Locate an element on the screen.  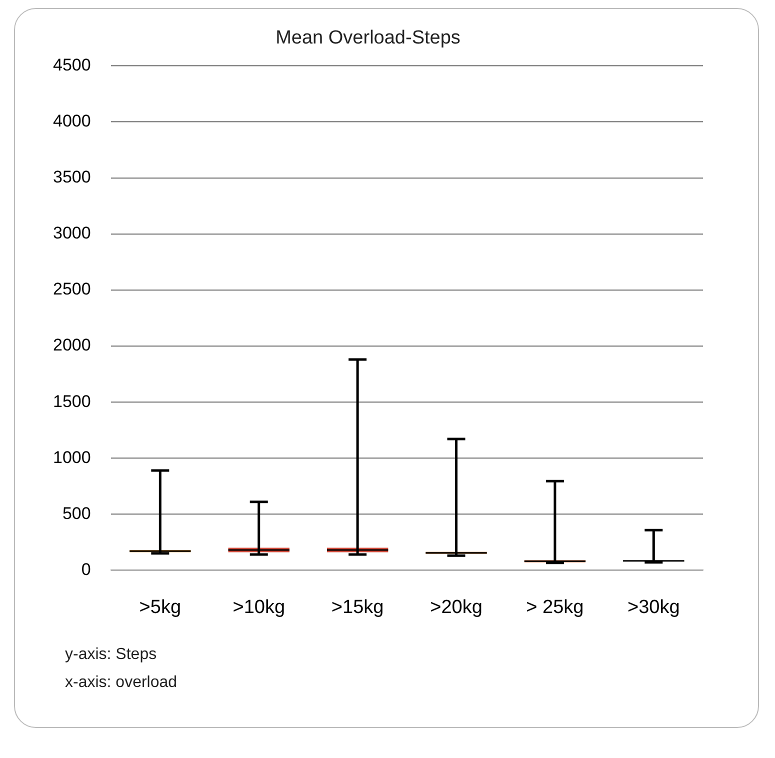
text: y-axis: Steps is located at coordinates (111, 655).